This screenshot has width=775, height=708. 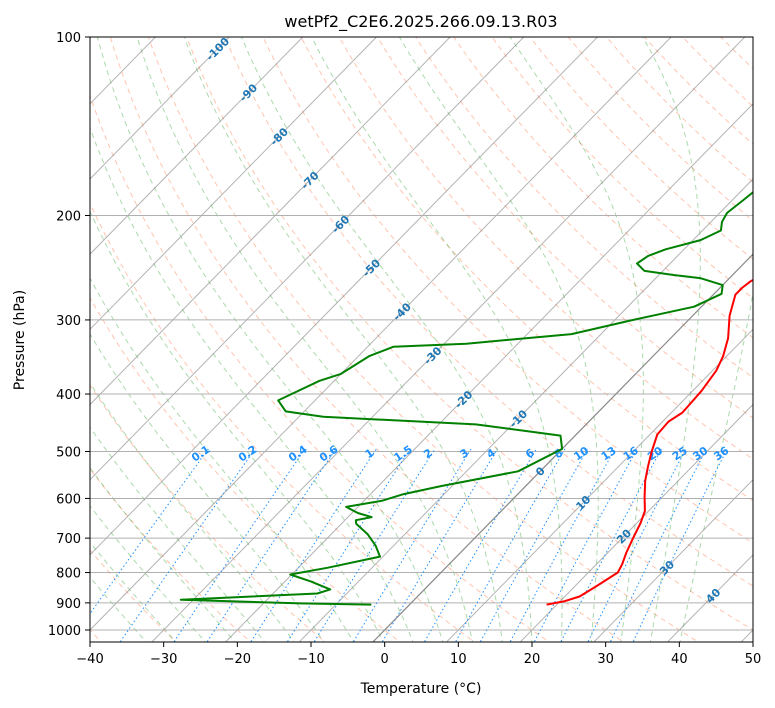 I want to click on mixing-ratio-label: 1, so click(x=370, y=453).